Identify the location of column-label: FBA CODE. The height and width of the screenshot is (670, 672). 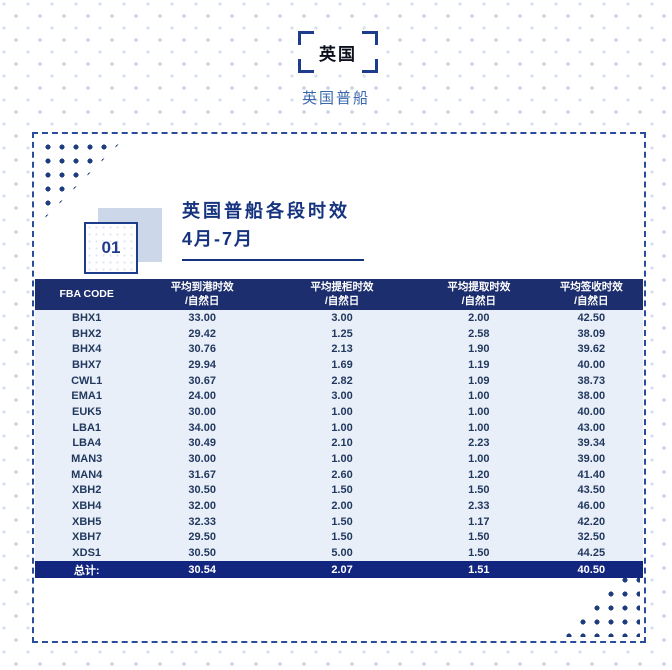
(86, 293).